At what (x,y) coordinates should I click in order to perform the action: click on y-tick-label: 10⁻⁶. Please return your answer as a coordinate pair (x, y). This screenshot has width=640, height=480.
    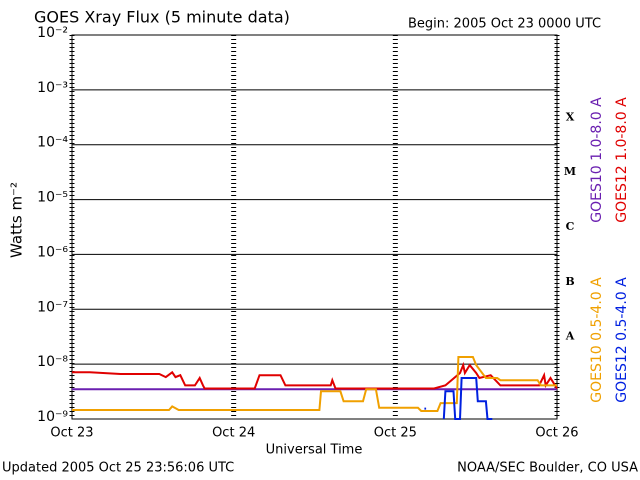
    Looking at the image, I should click on (52, 252).